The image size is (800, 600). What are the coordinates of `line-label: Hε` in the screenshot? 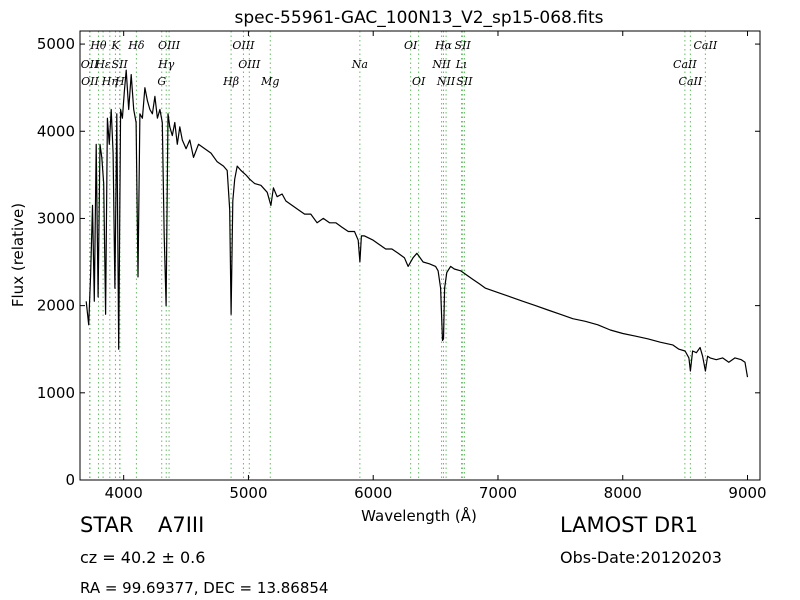 It's located at (102, 64).